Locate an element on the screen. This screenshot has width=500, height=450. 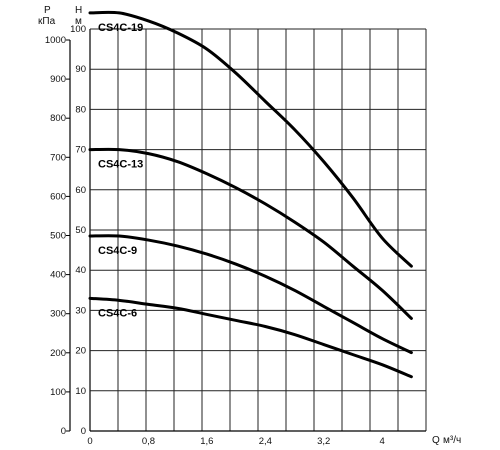
left-axis-tick-label: 700 is located at coordinates (58, 157).